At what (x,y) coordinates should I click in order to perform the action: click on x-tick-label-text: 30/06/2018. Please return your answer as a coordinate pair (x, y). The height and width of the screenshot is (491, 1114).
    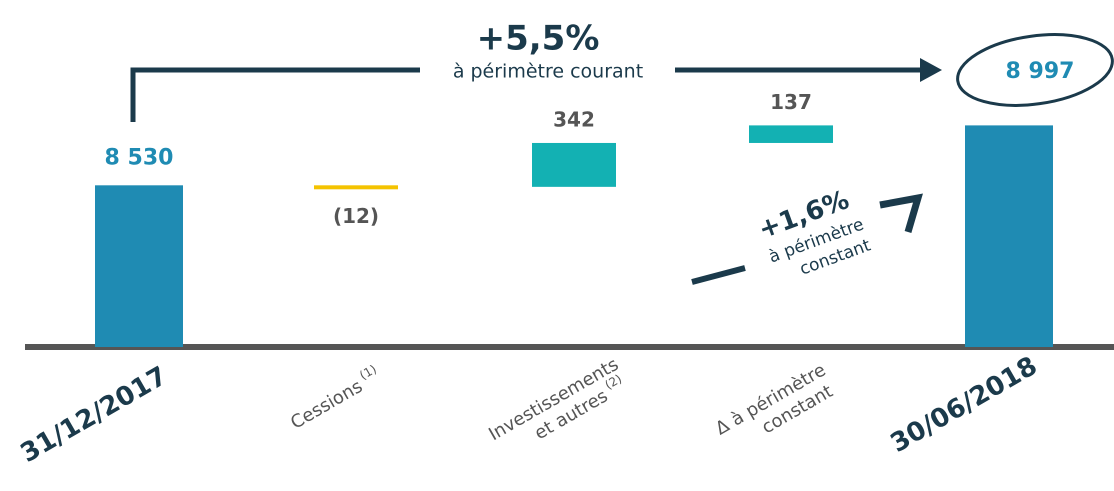
    Looking at the image, I should click on (963, 405).